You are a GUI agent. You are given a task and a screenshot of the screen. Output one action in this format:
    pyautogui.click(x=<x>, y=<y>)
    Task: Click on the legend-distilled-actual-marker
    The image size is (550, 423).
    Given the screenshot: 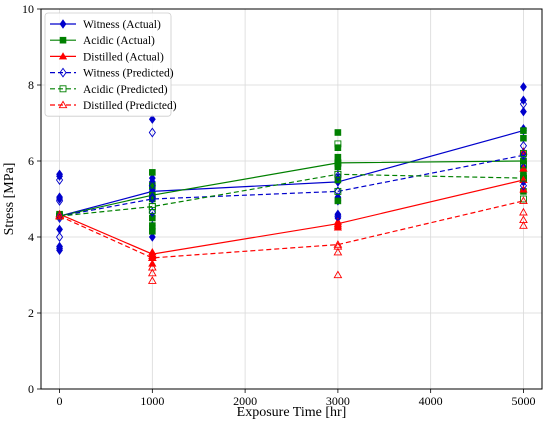 What is the action you would take?
    pyautogui.click(x=63, y=56)
    